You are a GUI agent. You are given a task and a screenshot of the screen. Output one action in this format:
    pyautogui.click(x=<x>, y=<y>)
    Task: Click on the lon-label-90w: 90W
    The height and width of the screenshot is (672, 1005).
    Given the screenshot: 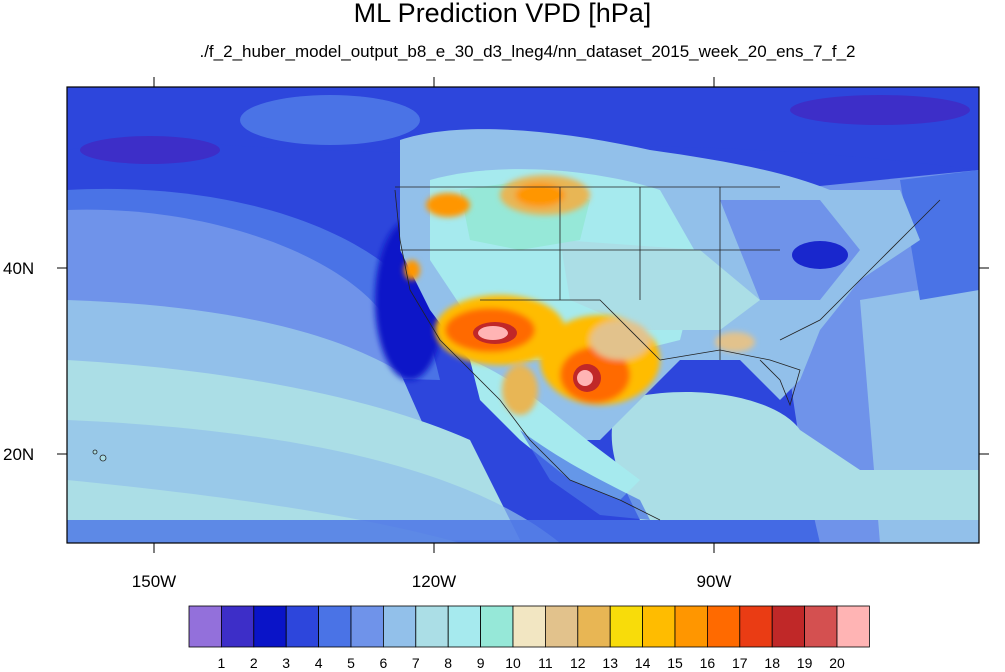 What is the action you would take?
    pyautogui.click(x=714, y=581)
    